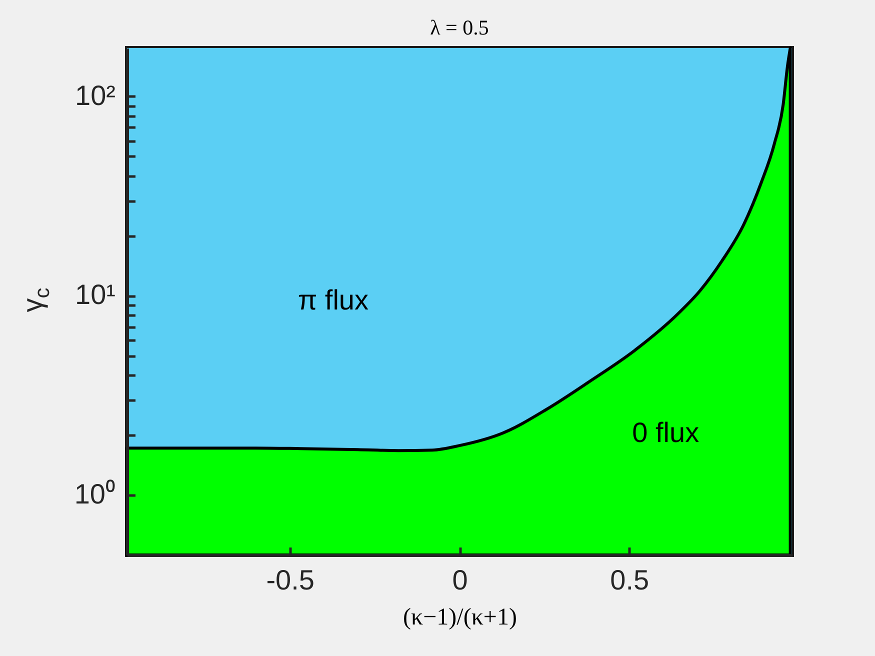 The height and width of the screenshot is (656, 875). What do you see at coordinates (95, 294) in the screenshot?
I see `y-tick-label: 10¹` at bounding box center [95, 294].